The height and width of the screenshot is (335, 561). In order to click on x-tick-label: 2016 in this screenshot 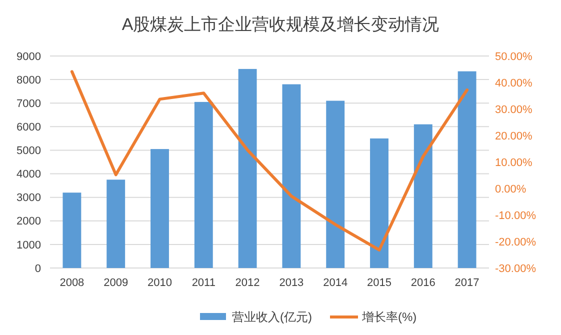, I will do `click(423, 283)`.